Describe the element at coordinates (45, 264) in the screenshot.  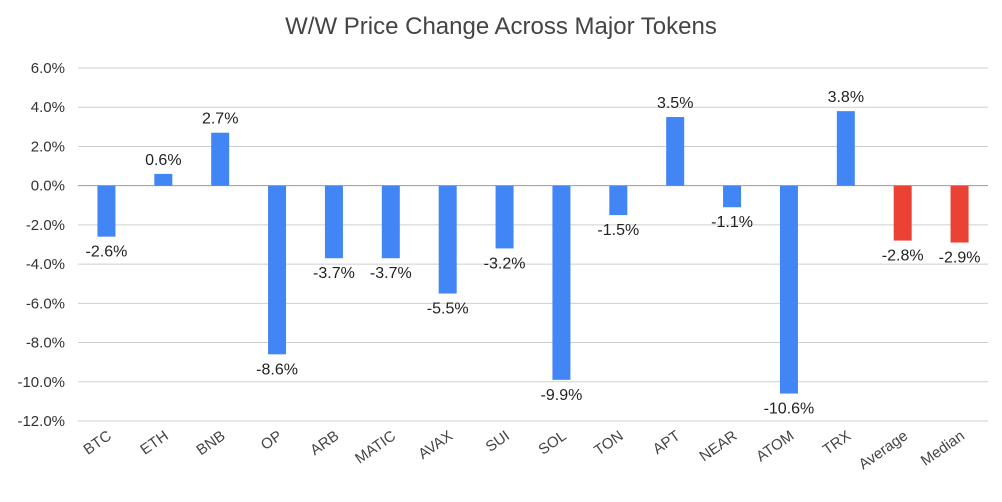
I see `y-tick-label: -4.0%` at that location.